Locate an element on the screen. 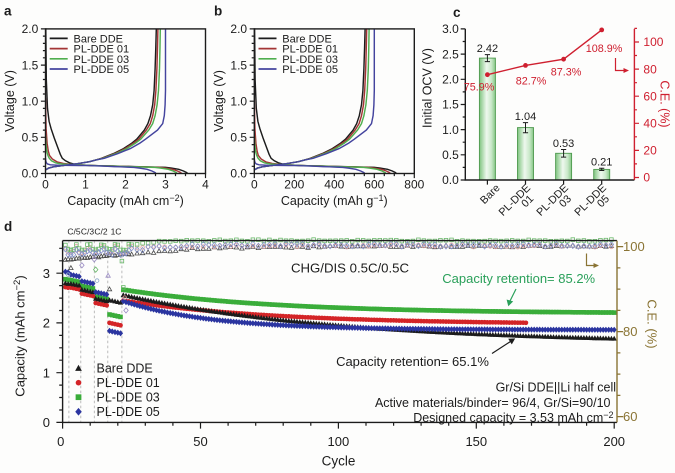 The height and width of the screenshot is (473, 675). svg-text: 05 is located at coordinates (603, 201).